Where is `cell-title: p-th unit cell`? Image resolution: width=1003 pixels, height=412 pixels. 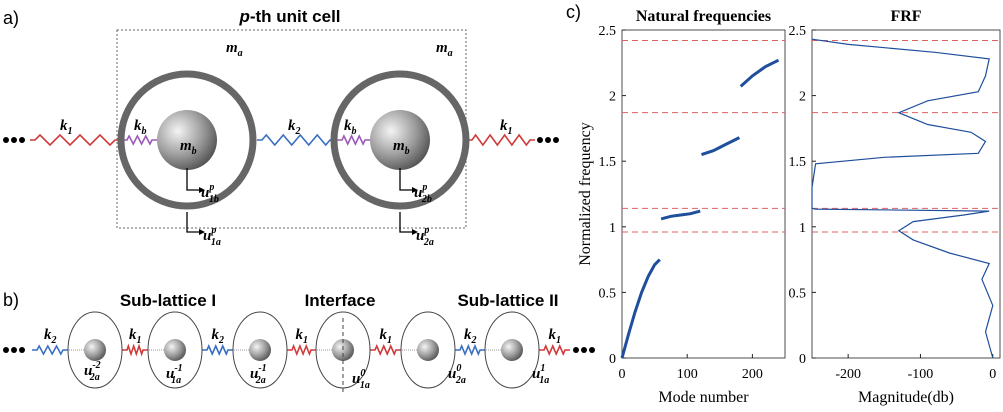 cell-title: p-th unit cell is located at coordinates (289, 16).